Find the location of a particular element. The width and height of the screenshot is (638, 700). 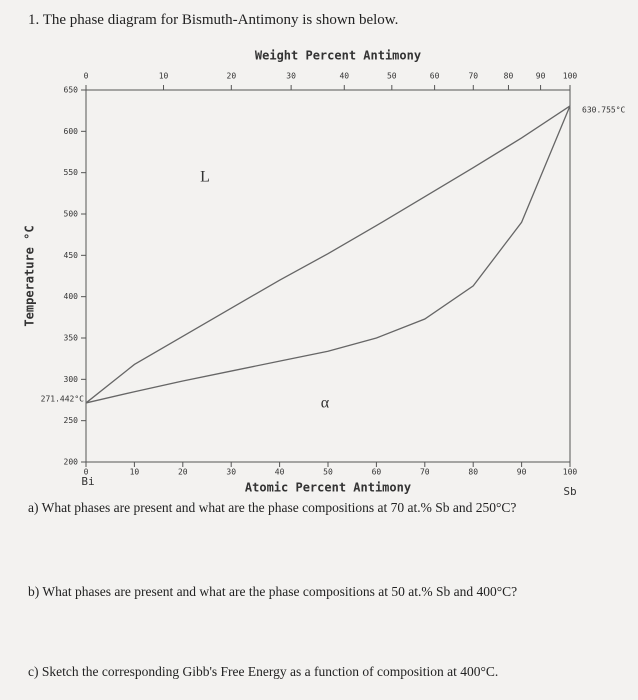

x2-tick-label: 0 is located at coordinates (86, 76).